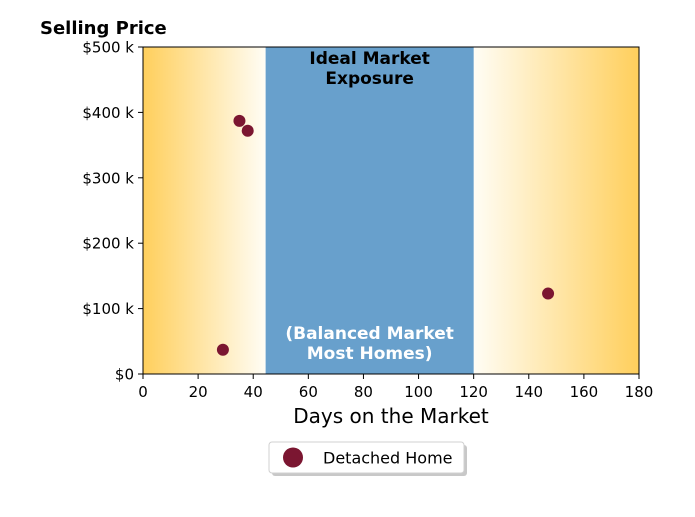  What do you see at coordinates (388, 458) in the screenshot?
I see `legend-label: Detached Home` at bounding box center [388, 458].